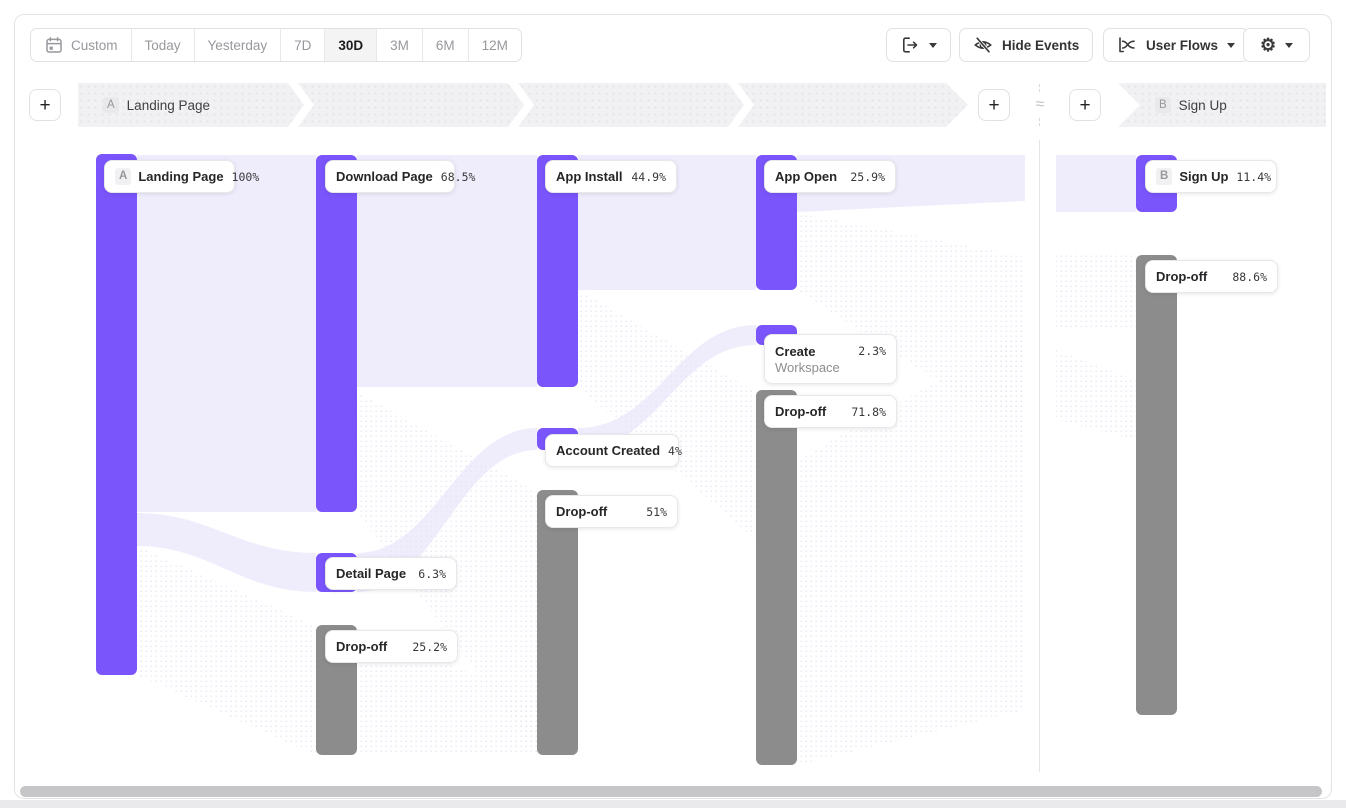  Describe the element at coordinates (673, 804) in the screenshot. I see `page-bottom-strip` at that location.